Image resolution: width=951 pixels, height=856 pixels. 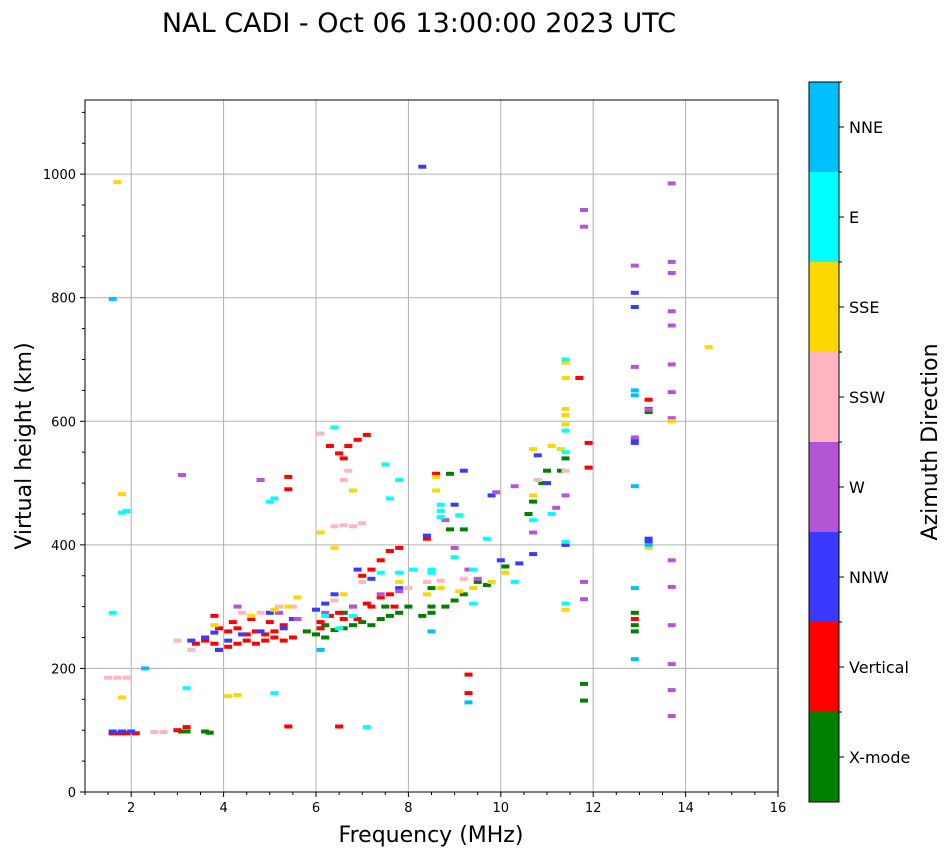 I want to click on chart-title: NAL CADI - Oct 06 13:00:00 2023 UTC, so click(x=419, y=23).